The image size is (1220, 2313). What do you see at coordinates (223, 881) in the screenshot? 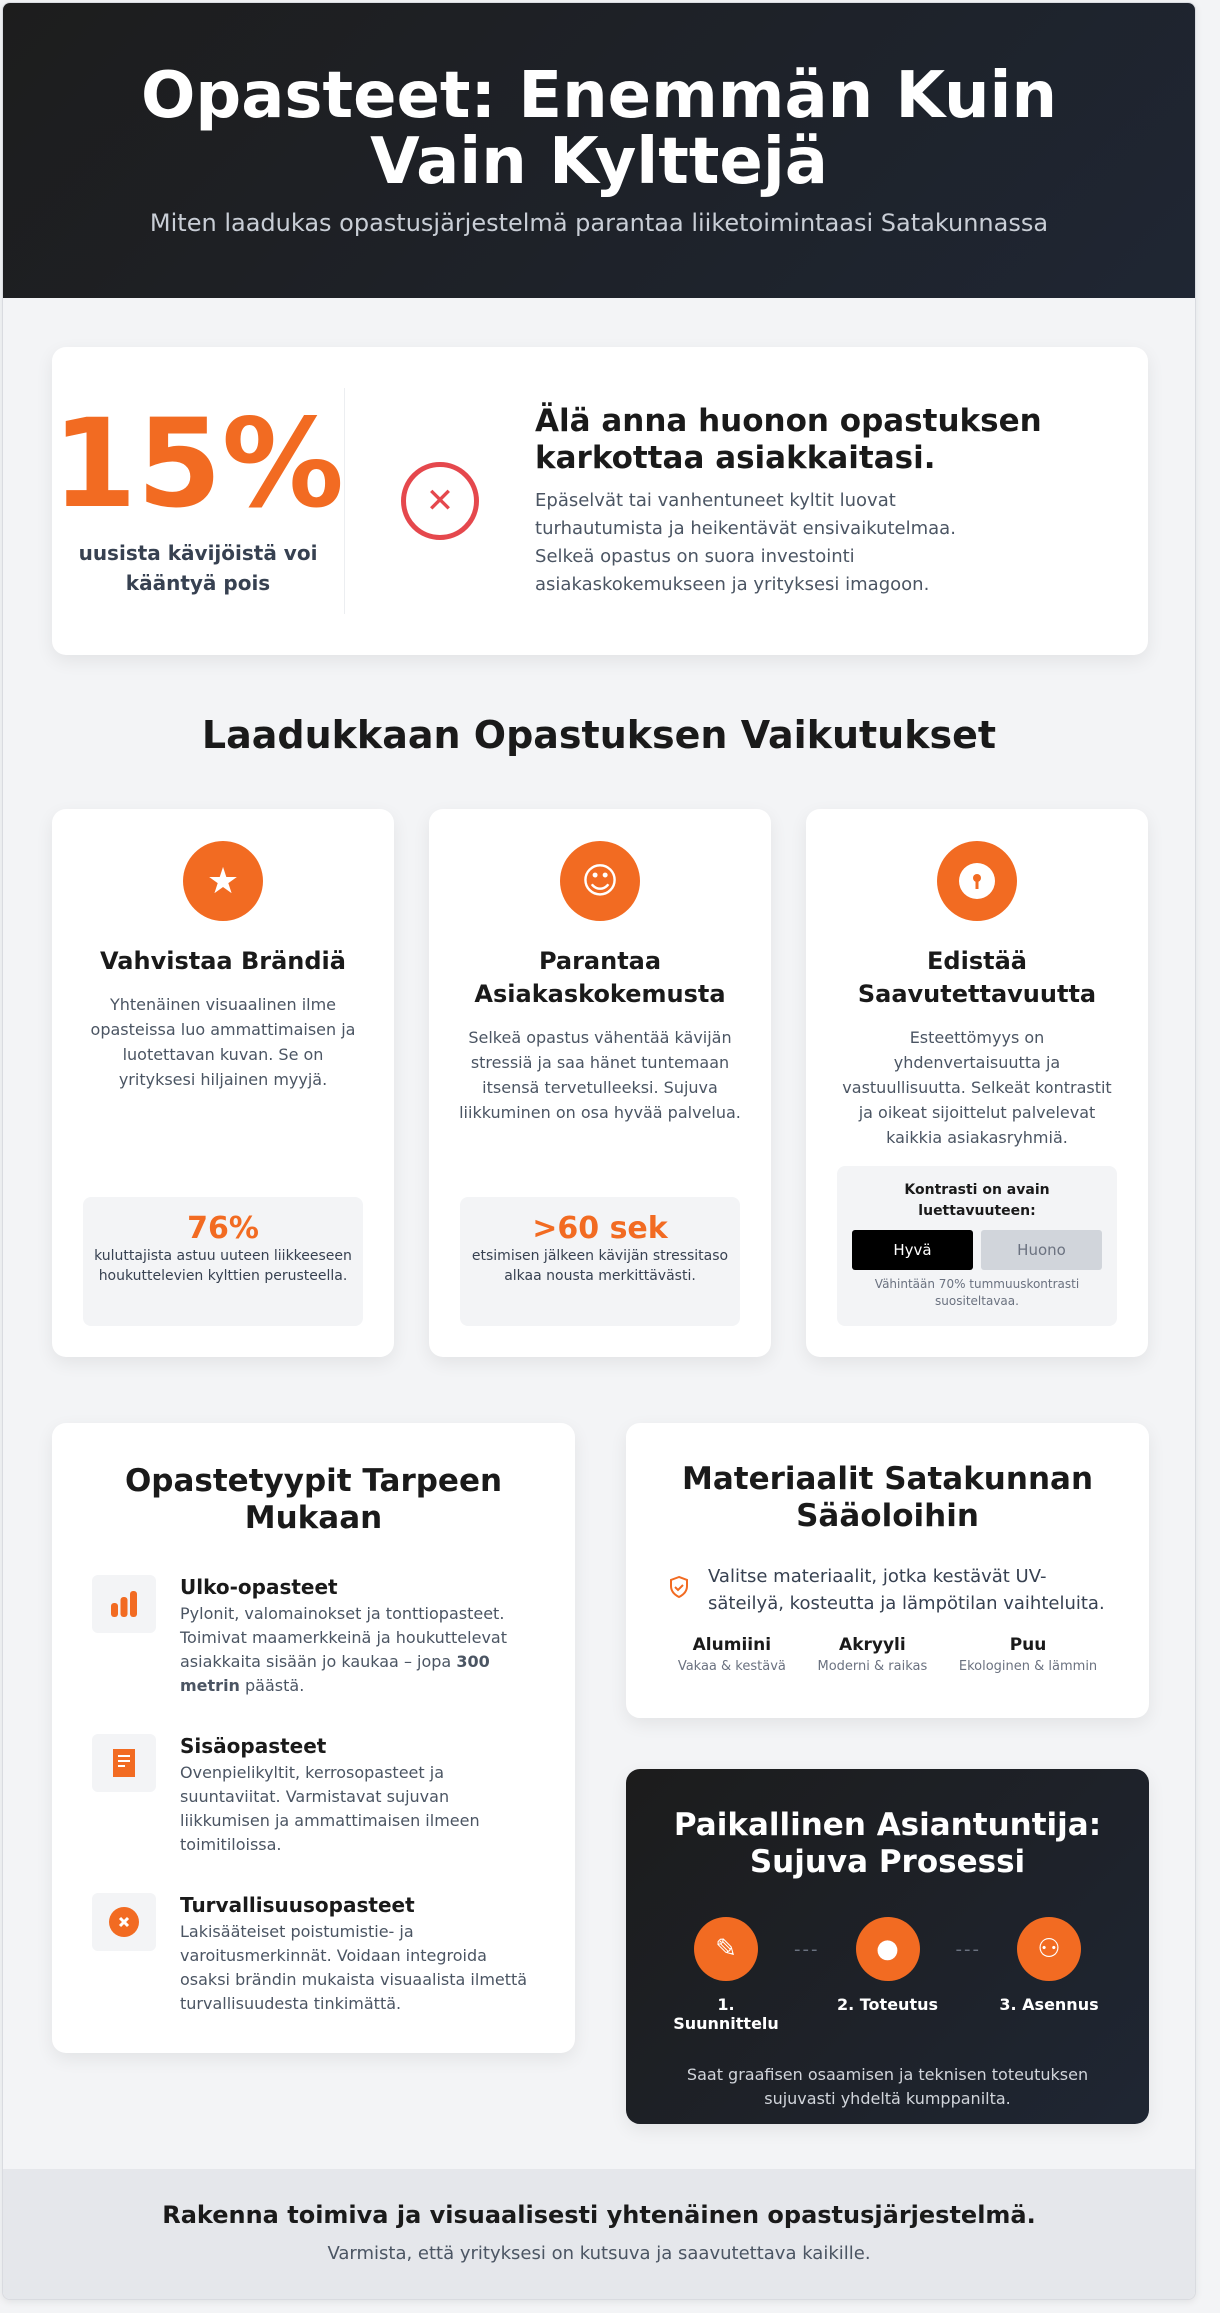
I see `star-icon: ★` at bounding box center [223, 881].